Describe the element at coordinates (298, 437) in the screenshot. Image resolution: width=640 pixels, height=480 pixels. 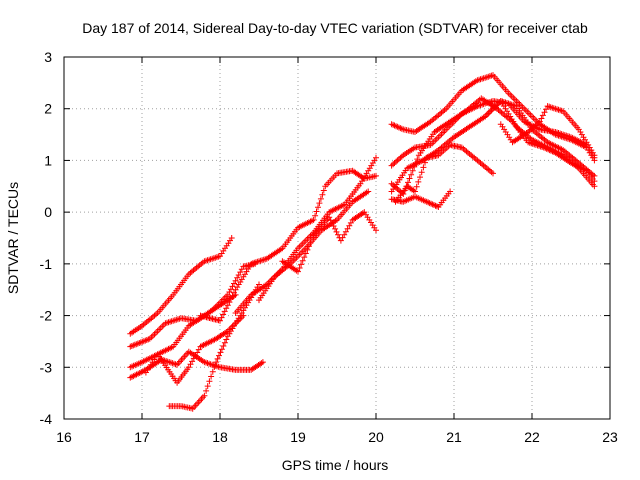
I see `x-tick-label: 19` at that location.